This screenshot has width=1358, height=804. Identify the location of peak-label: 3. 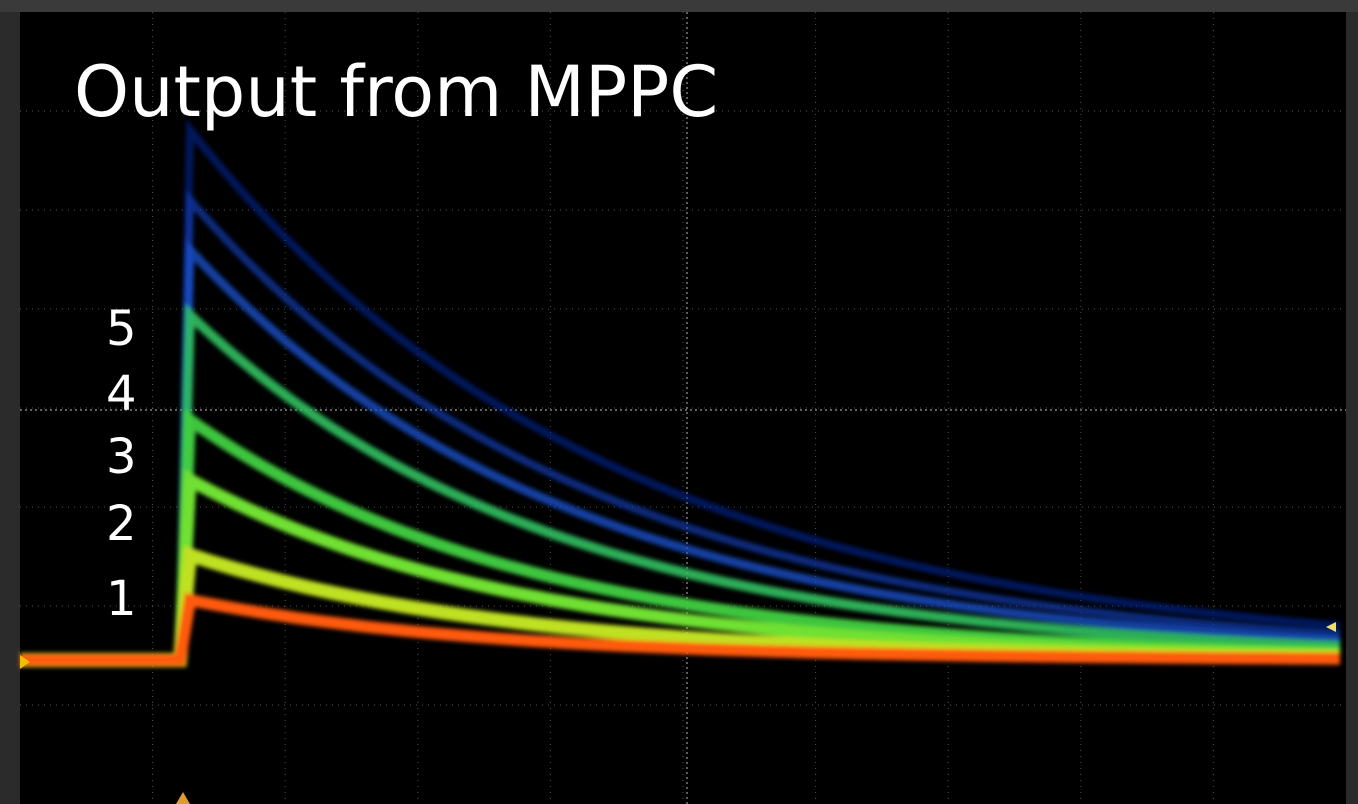
(121, 457).